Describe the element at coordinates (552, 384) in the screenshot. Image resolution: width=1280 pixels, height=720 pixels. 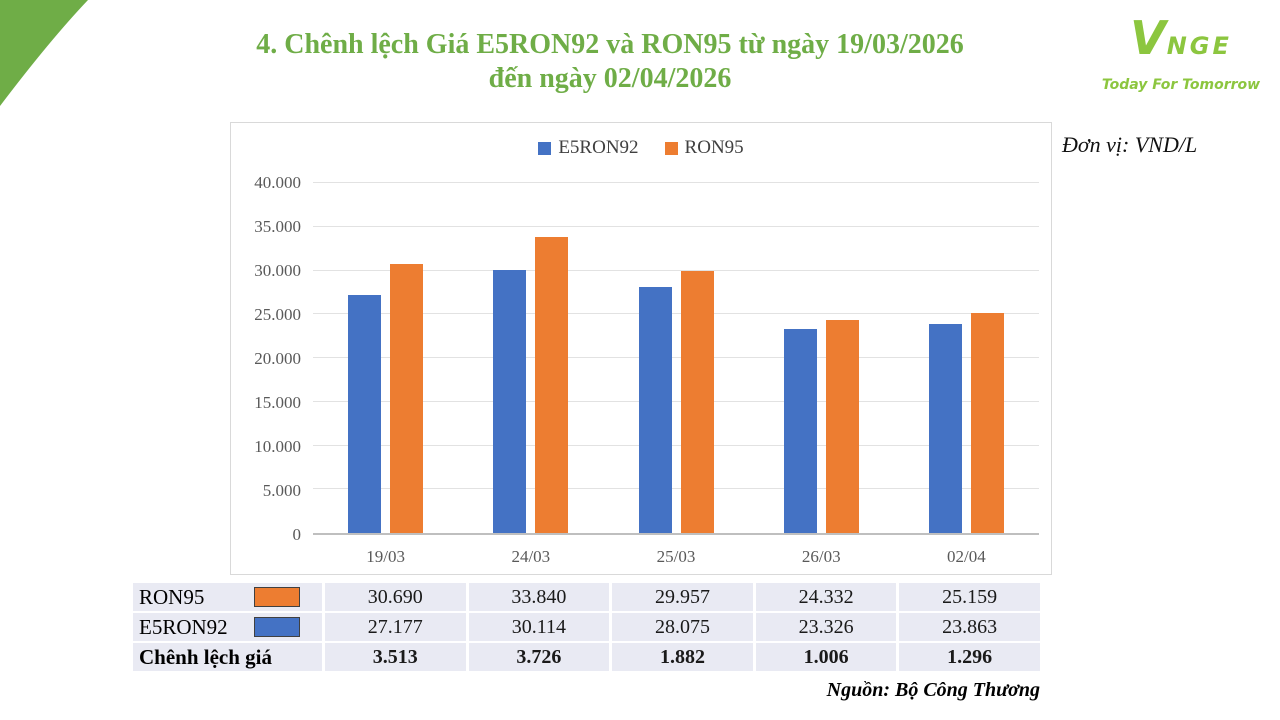
I see `bar-ron95-24/03` at that location.